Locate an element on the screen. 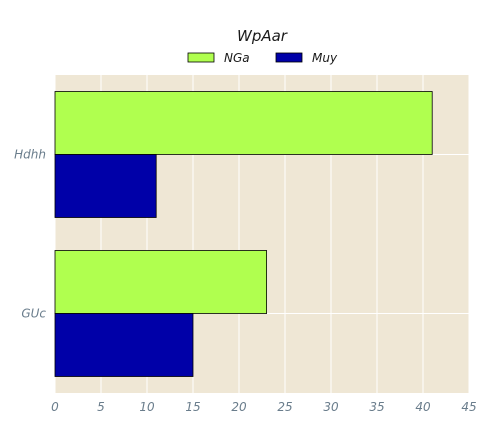 This screenshot has height=427, width=488. y-axis-tick-labels: Hdhh GUc is located at coordinates (30, 234).